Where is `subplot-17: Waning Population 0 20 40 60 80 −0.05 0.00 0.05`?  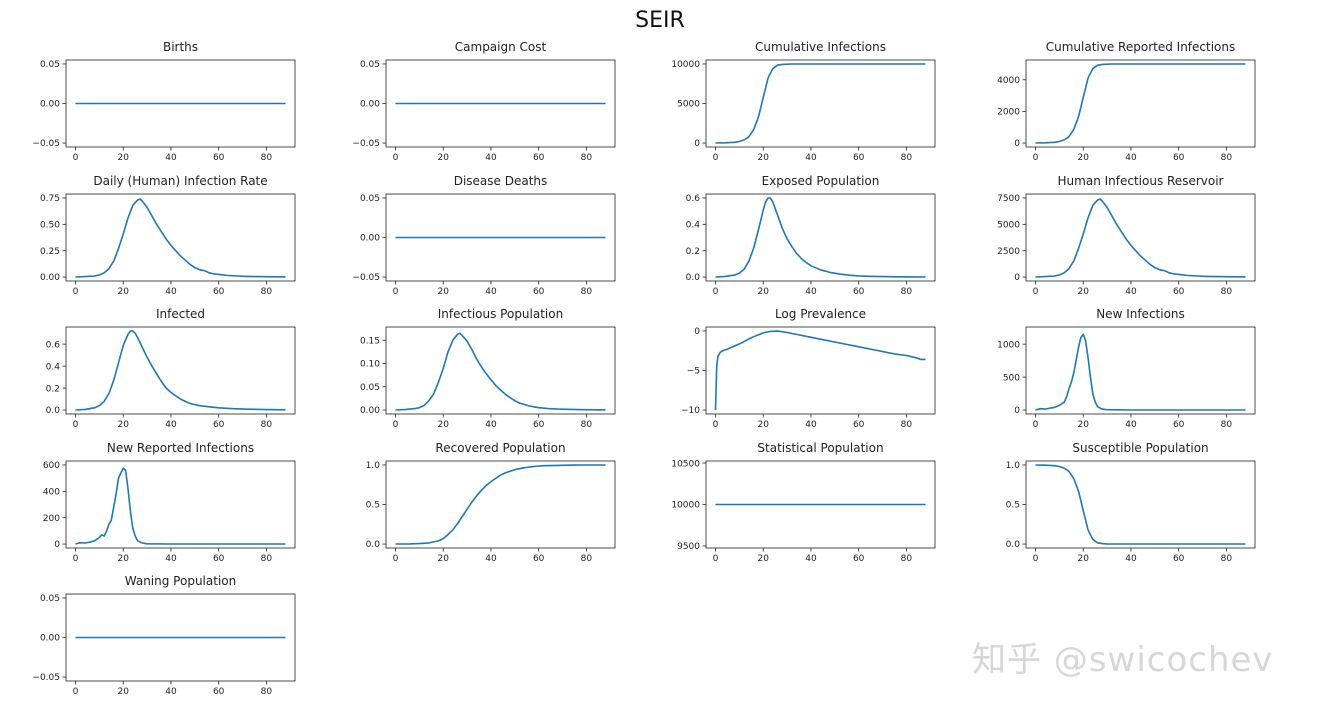
subplot-17: Waning Population 0 20 40 60 80 −0.05 0.00 0.05 is located at coordinates (164, 635).